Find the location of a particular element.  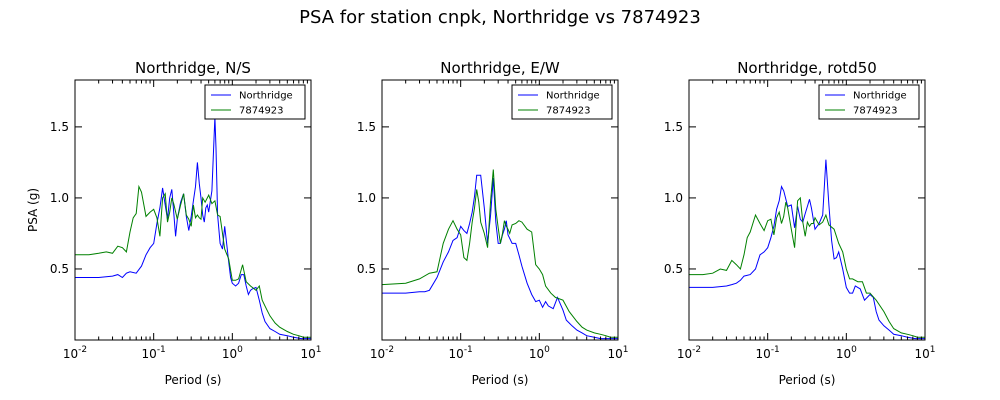

panel-title: Northridge, N/S is located at coordinates (193, 68).